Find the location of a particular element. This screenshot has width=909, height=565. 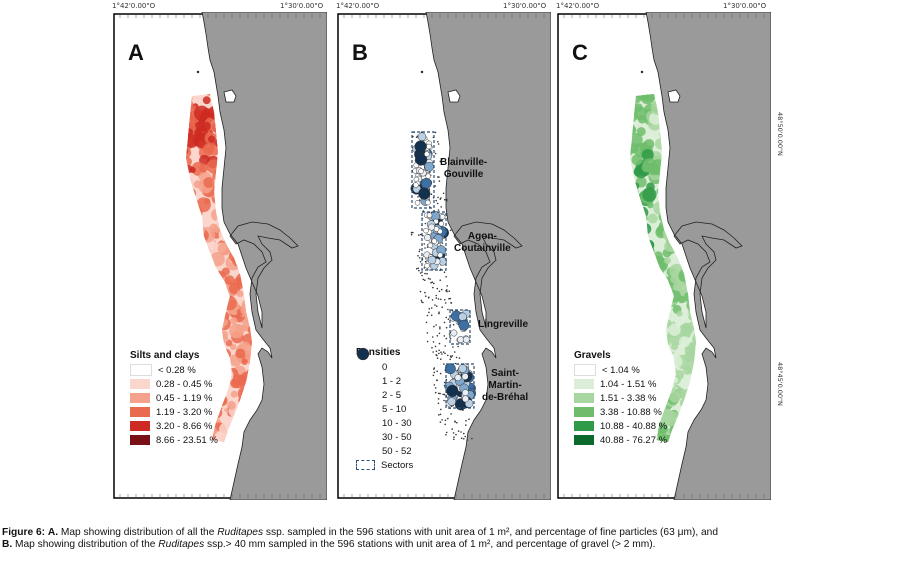

coord-left-b: 1°42'0.00"O is located at coordinates (358, 6).